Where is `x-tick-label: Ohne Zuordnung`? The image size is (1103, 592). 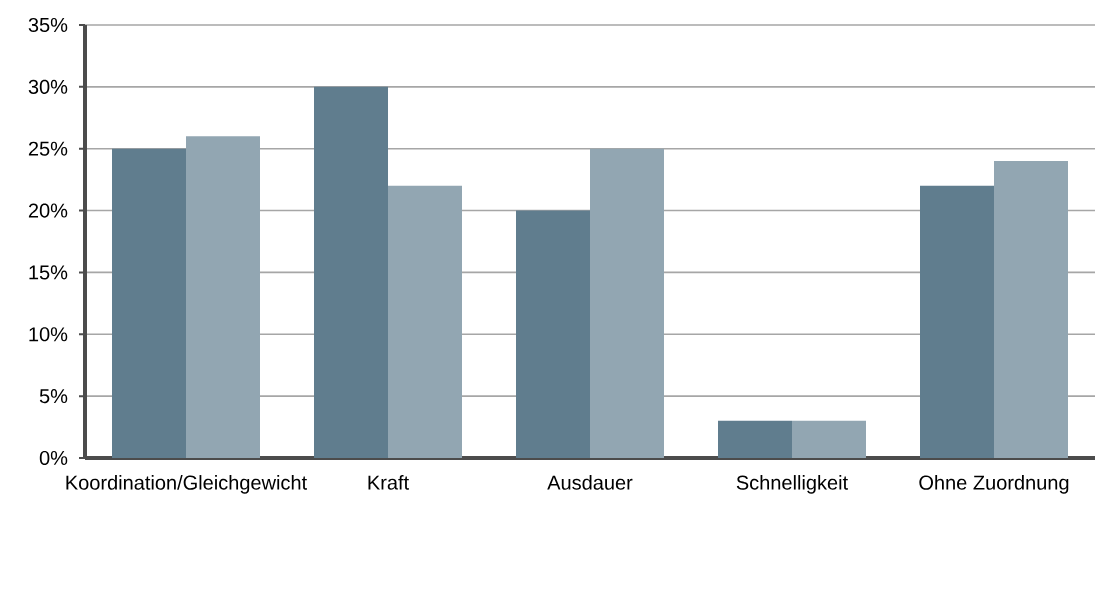
x-tick-label: Ohne Zuordnung is located at coordinates (994, 484).